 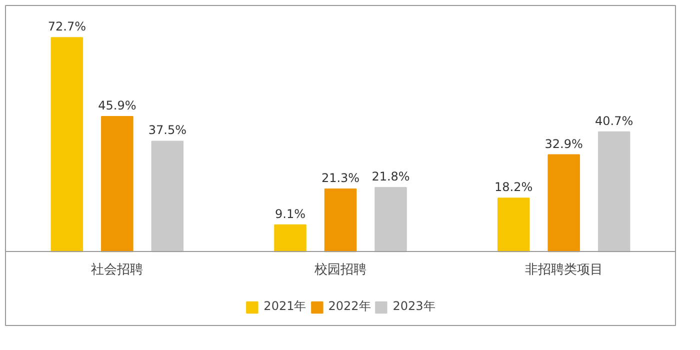 What do you see at coordinates (285, 306) in the screenshot?
I see `legend-label: 2021年` at bounding box center [285, 306].